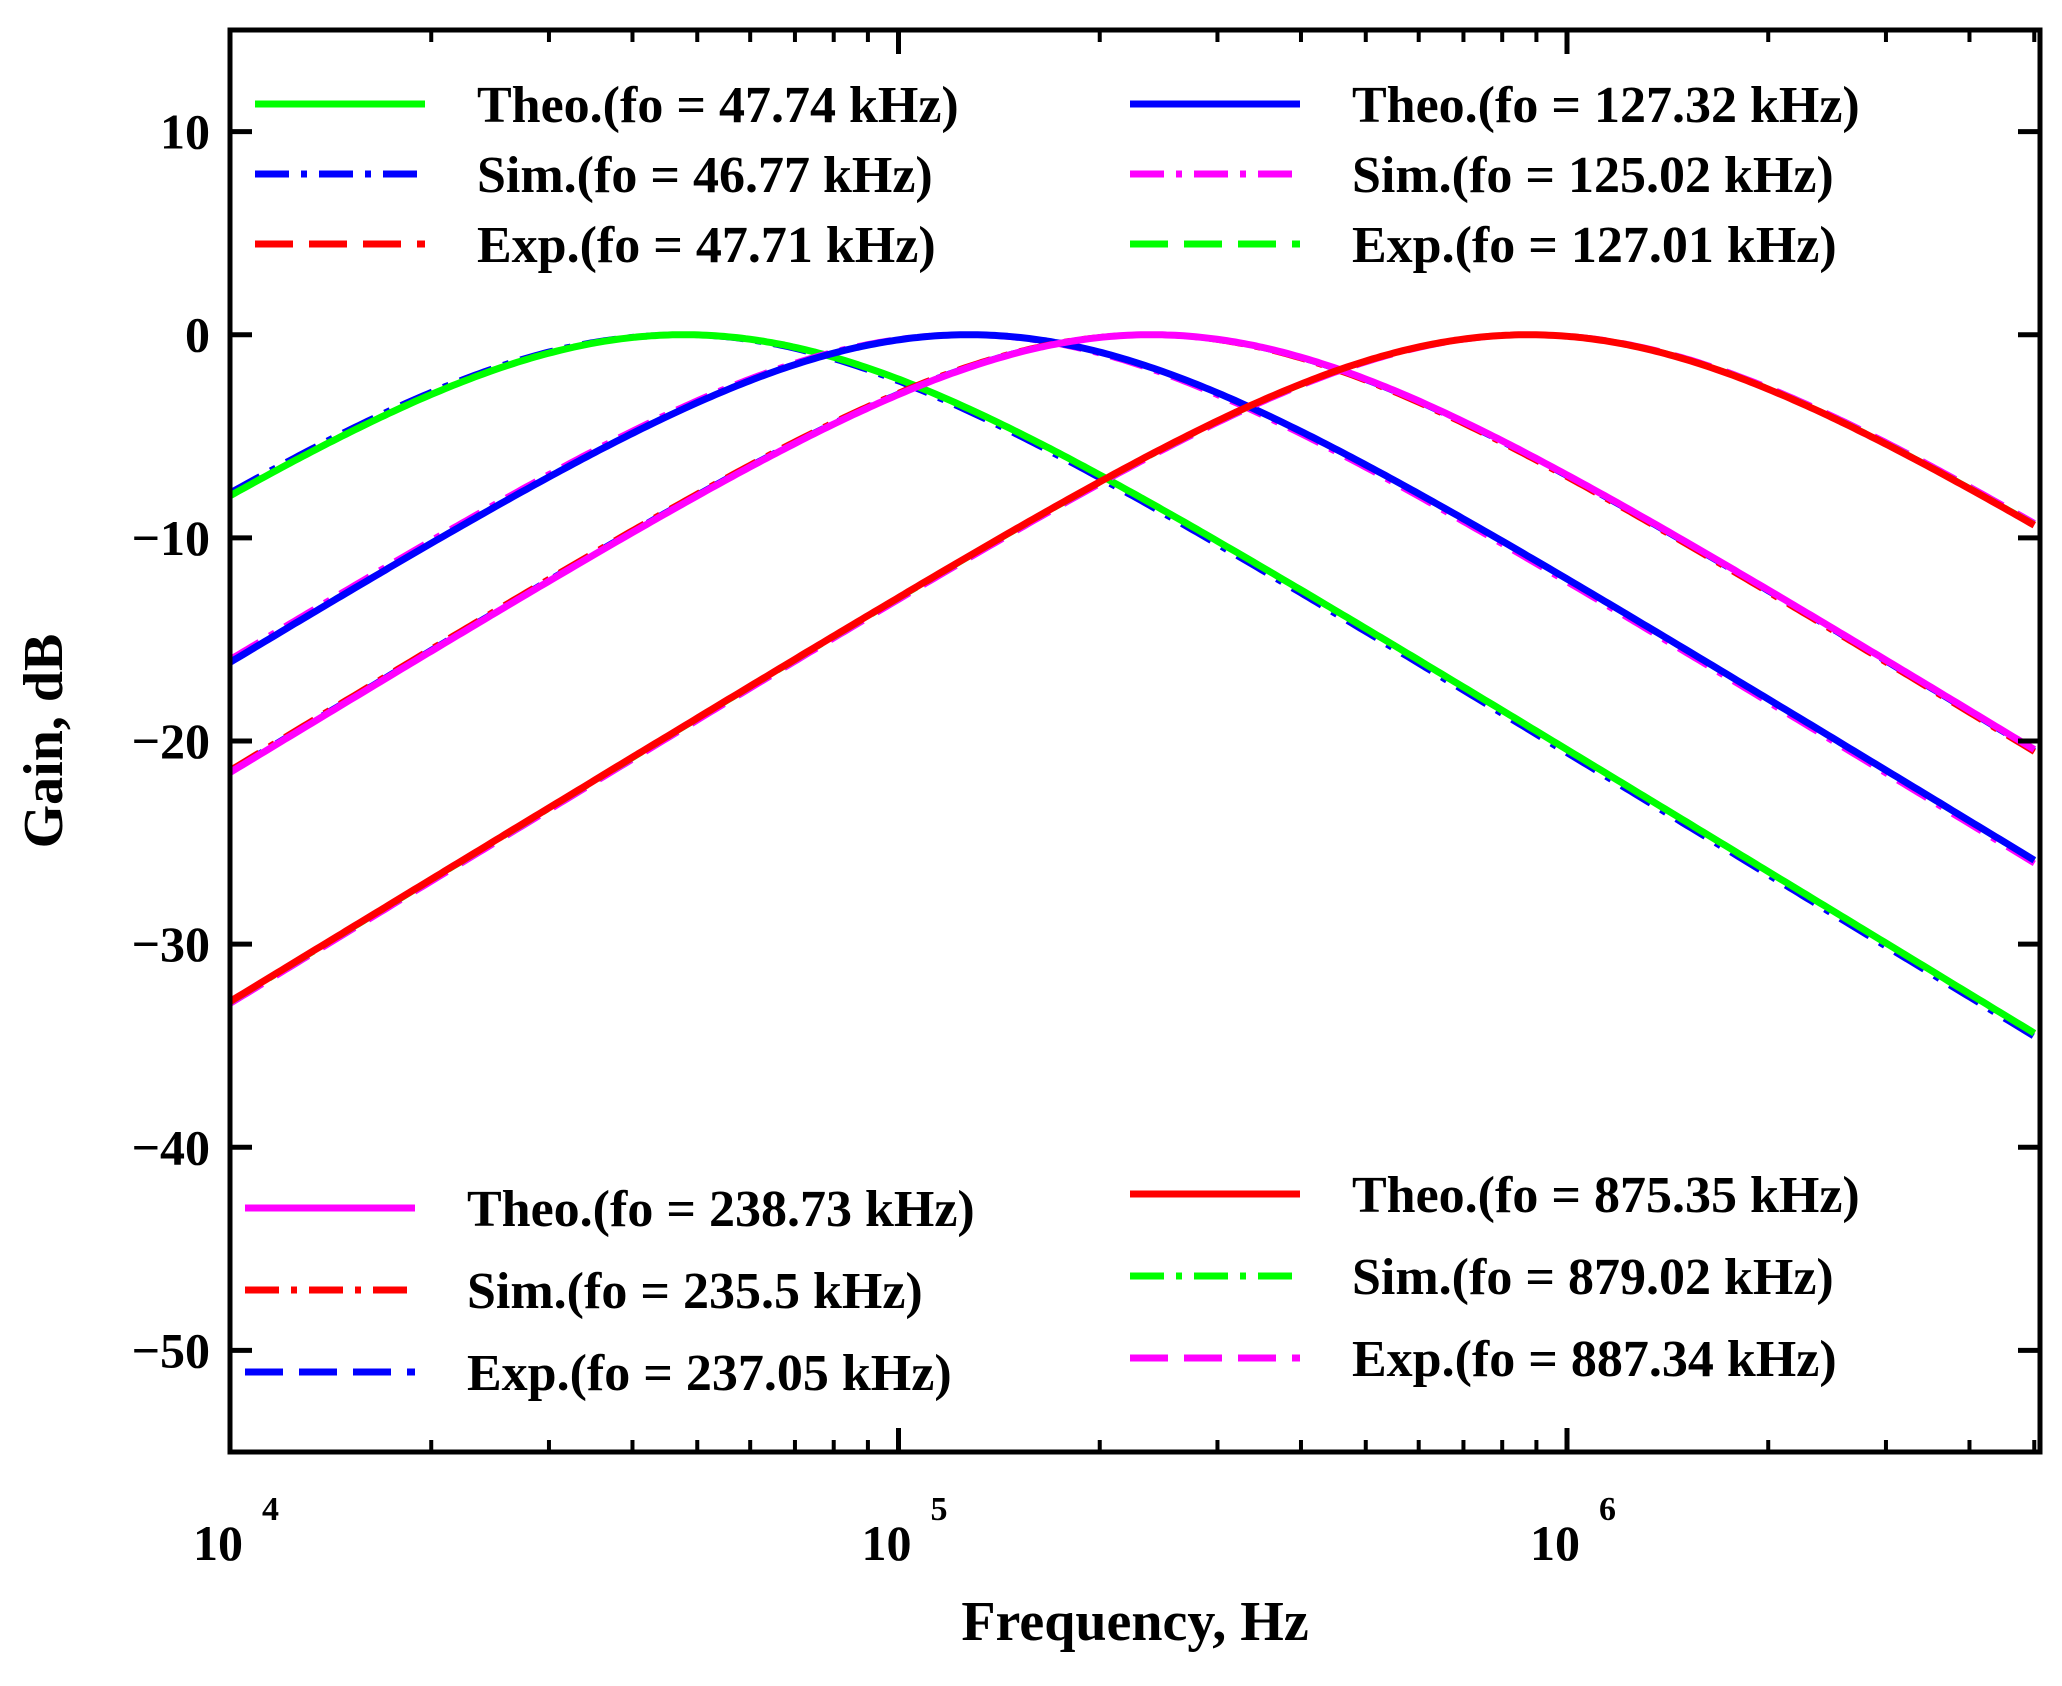 Image resolution: width=2062 pixels, height=1686 pixels. Describe the element at coordinates (197, 335) in the screenshot. I see `y-tick-label-1: 0` at that location.